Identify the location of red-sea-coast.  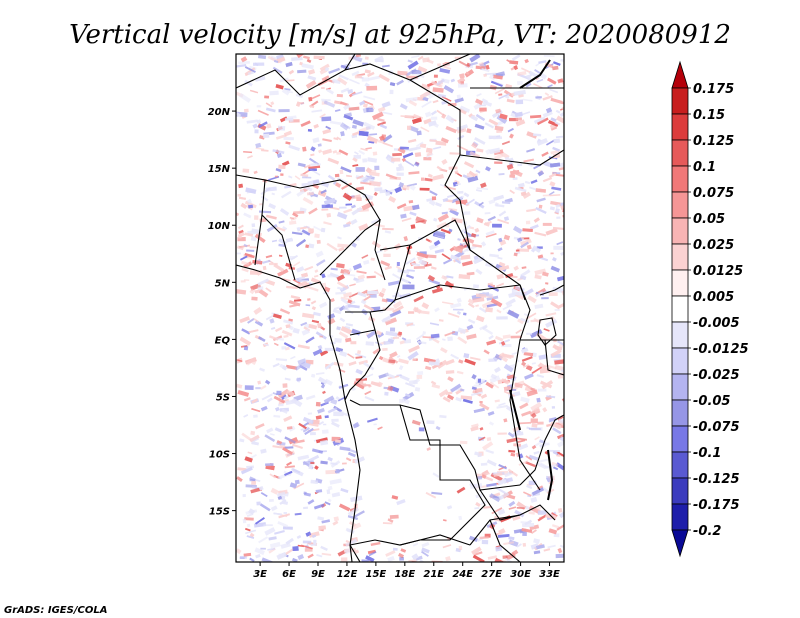
(535, 74).